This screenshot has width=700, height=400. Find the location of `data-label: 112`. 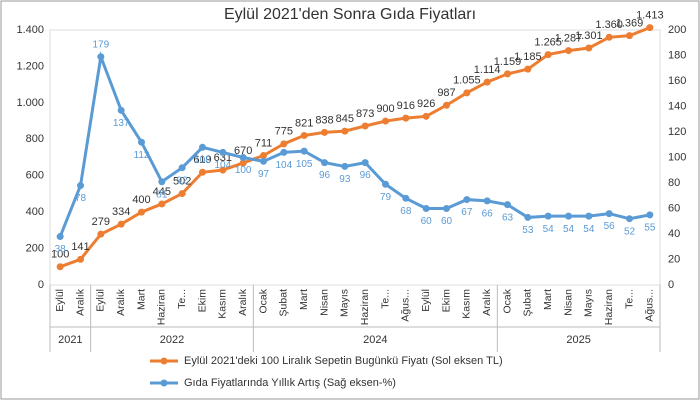

data-label: 112 is located at coordinates (142, 155).